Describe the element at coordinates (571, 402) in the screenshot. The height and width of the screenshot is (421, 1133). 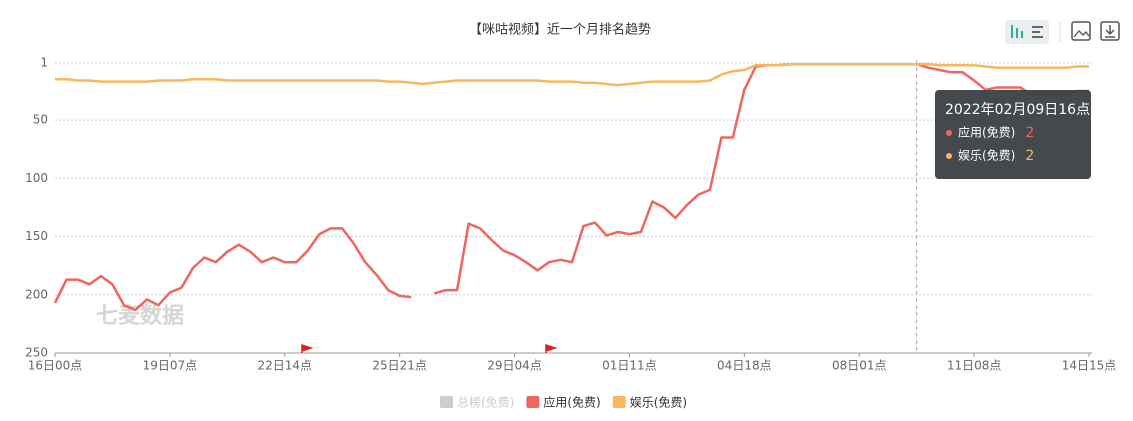
I see `legend-label: 应用(免费)` at that location.